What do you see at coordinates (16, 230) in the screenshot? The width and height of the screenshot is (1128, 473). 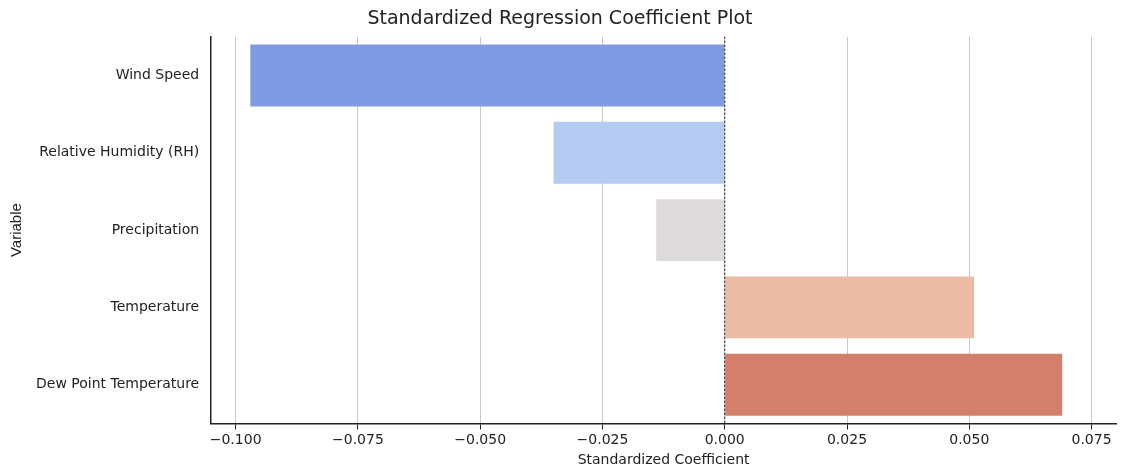 I see `y-axis-title: Variable` at bounding box center [16, 230].